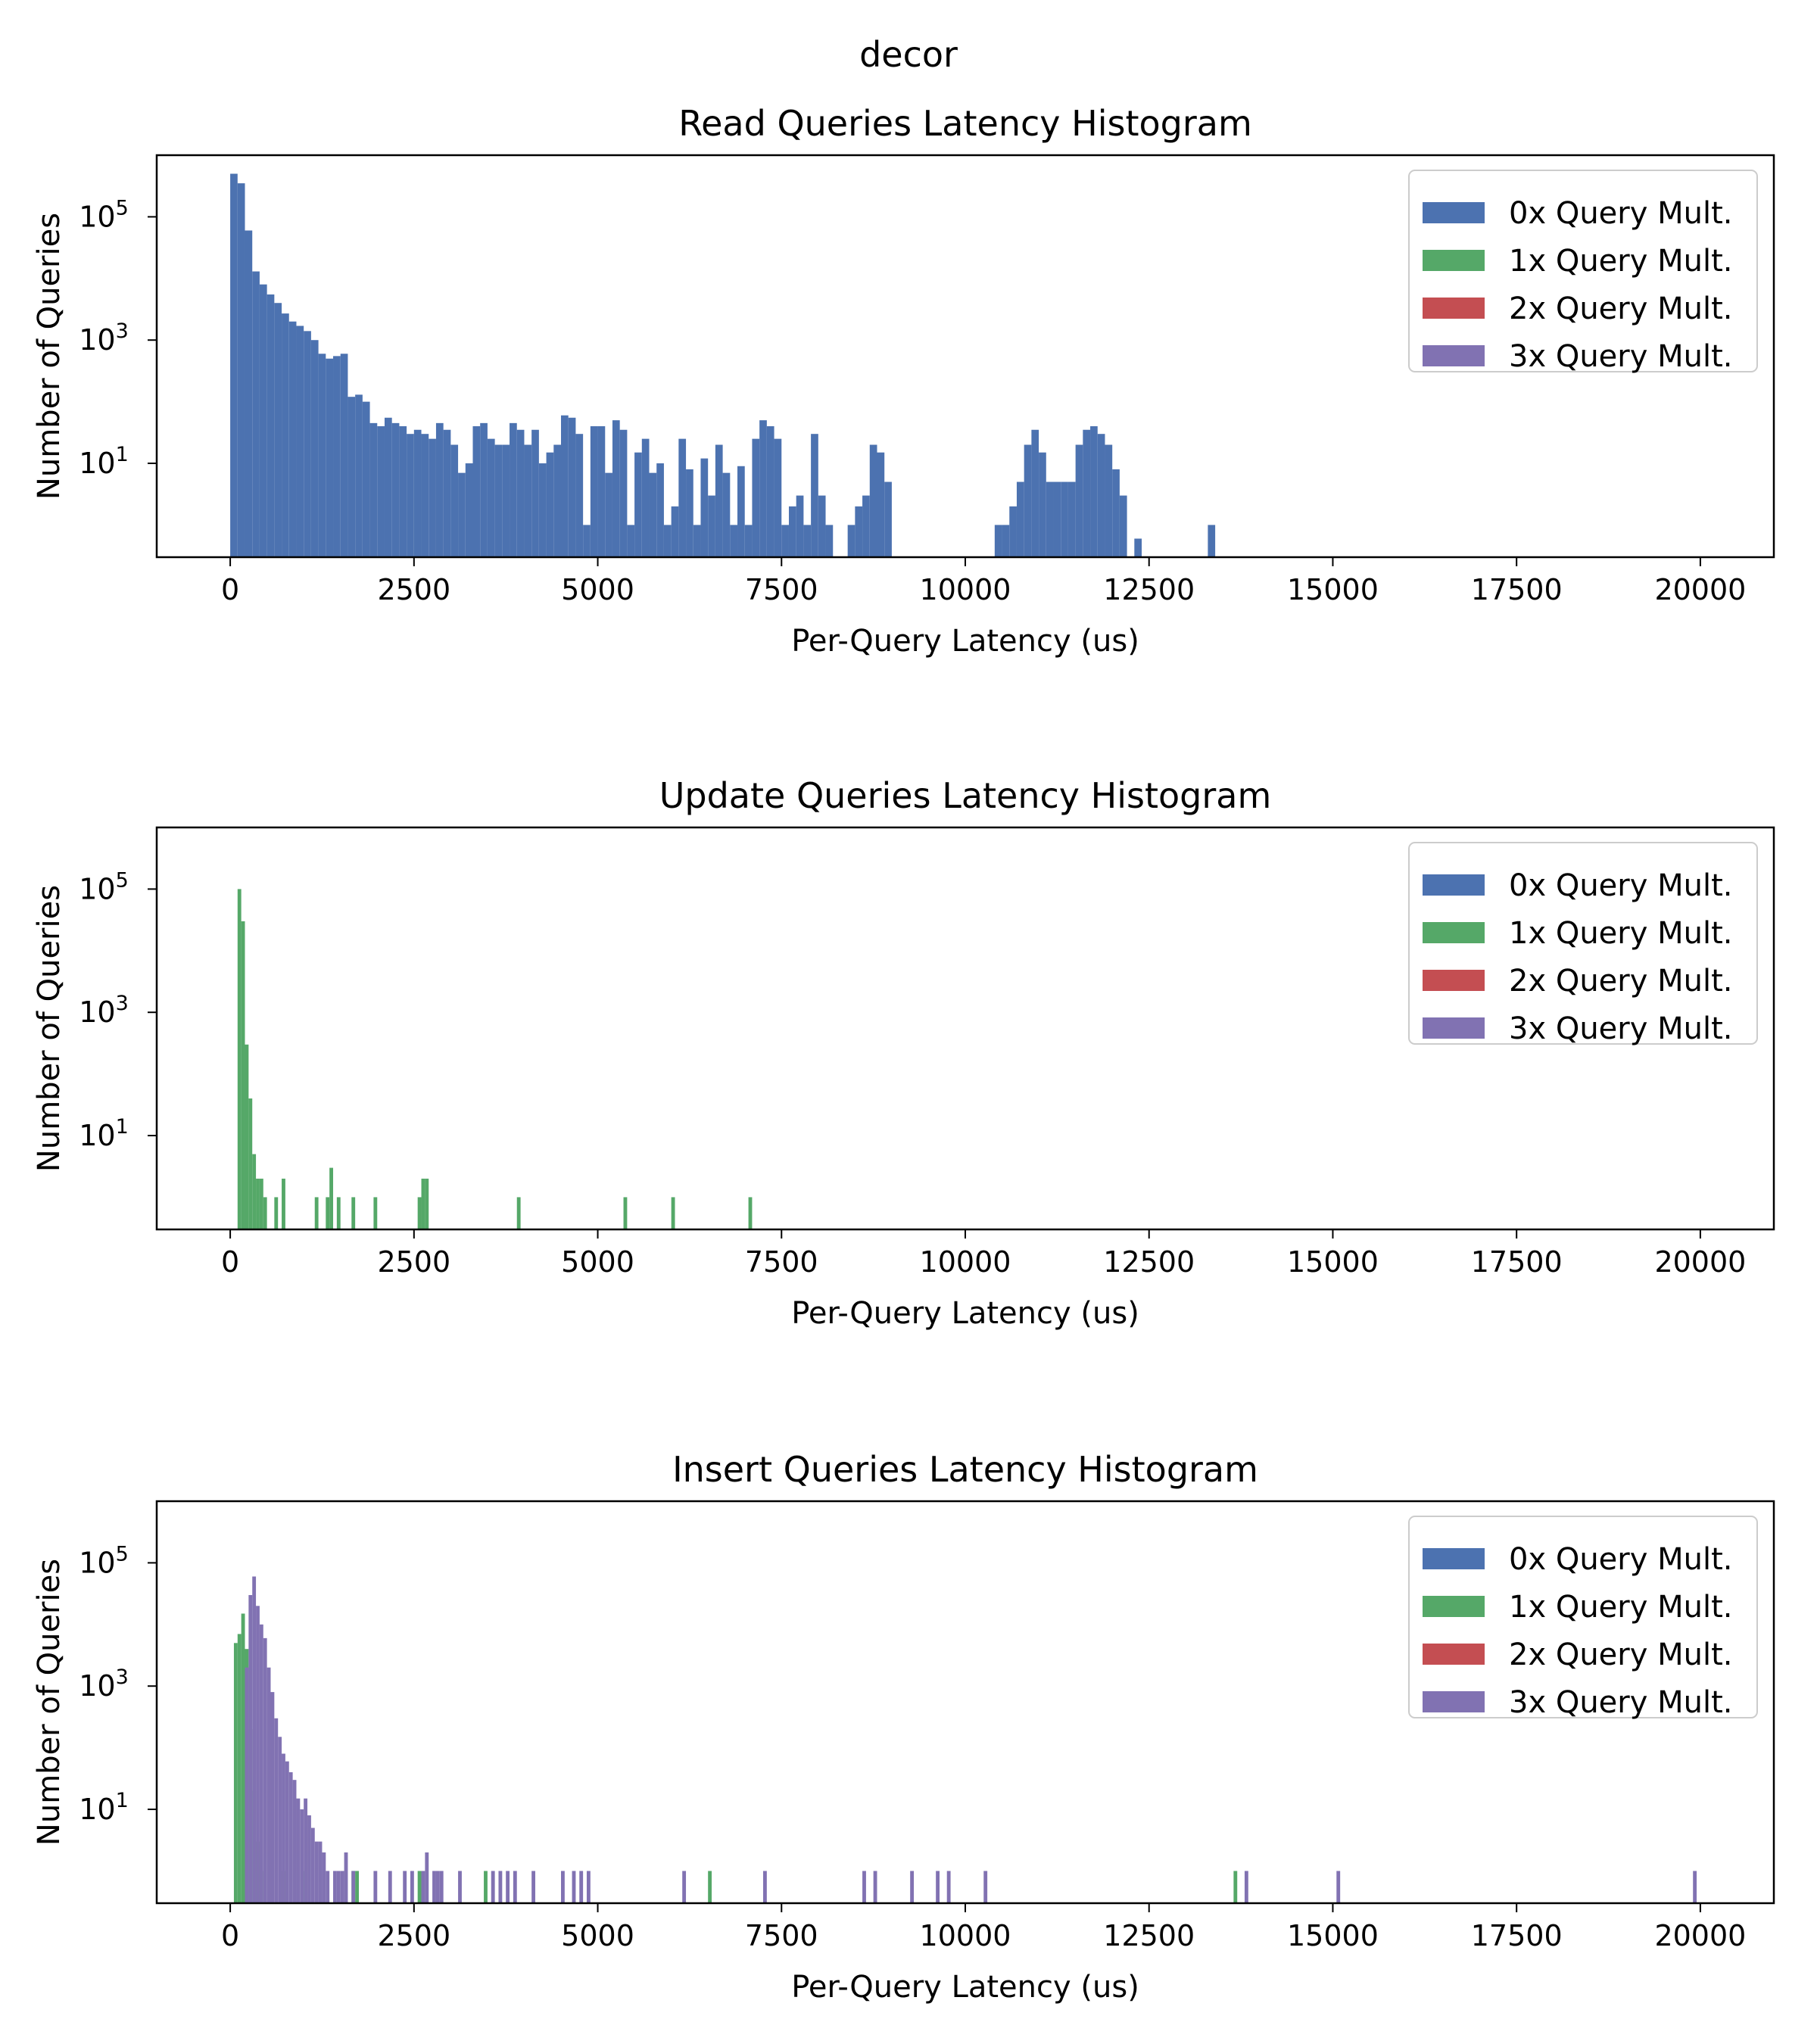  I want to click on x-tick-label: 5000, so click(597, 1262).